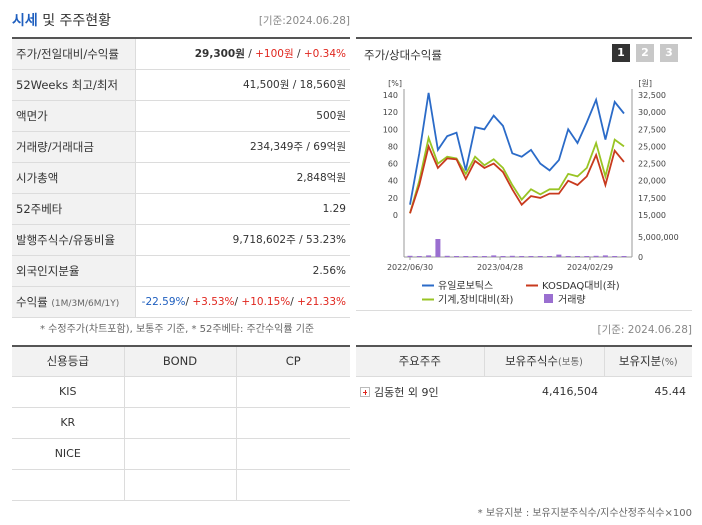  What do you see at coordinates (321, 178) in the screenshot?
I see `row-value: 2,848억원` at bounding box center [321, 178].